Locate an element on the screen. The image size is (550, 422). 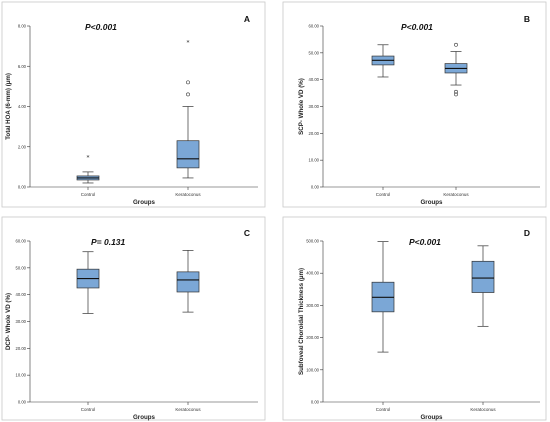
y-tick-label: 100.00 is located at coordinates (312, 369).